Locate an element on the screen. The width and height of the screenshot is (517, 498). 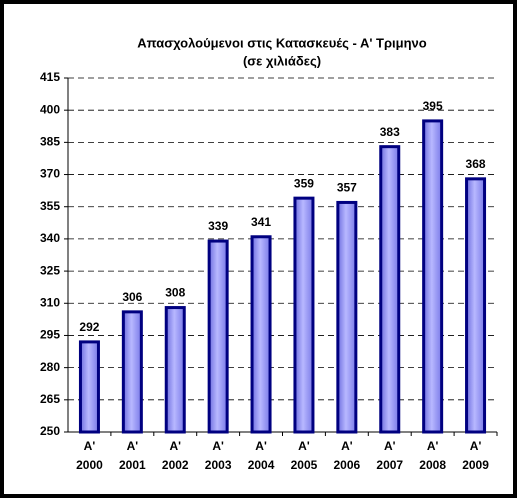
y-tick-label: 250 is located at coordinates (50, 431).